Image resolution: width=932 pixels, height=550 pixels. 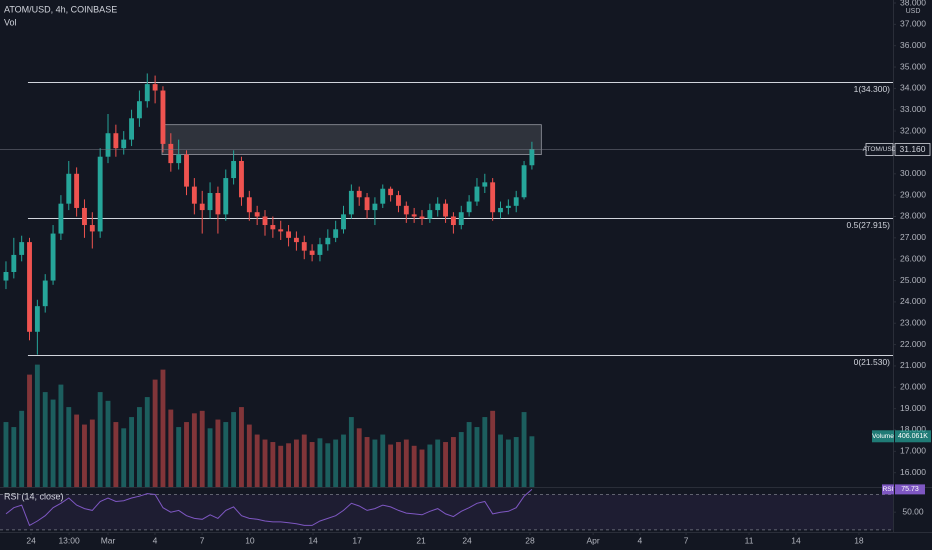 What do you see at coordinates (913, 280) in the screenshot?
I see `y-tick-label: 25.000` at bounding box center [913, 280].